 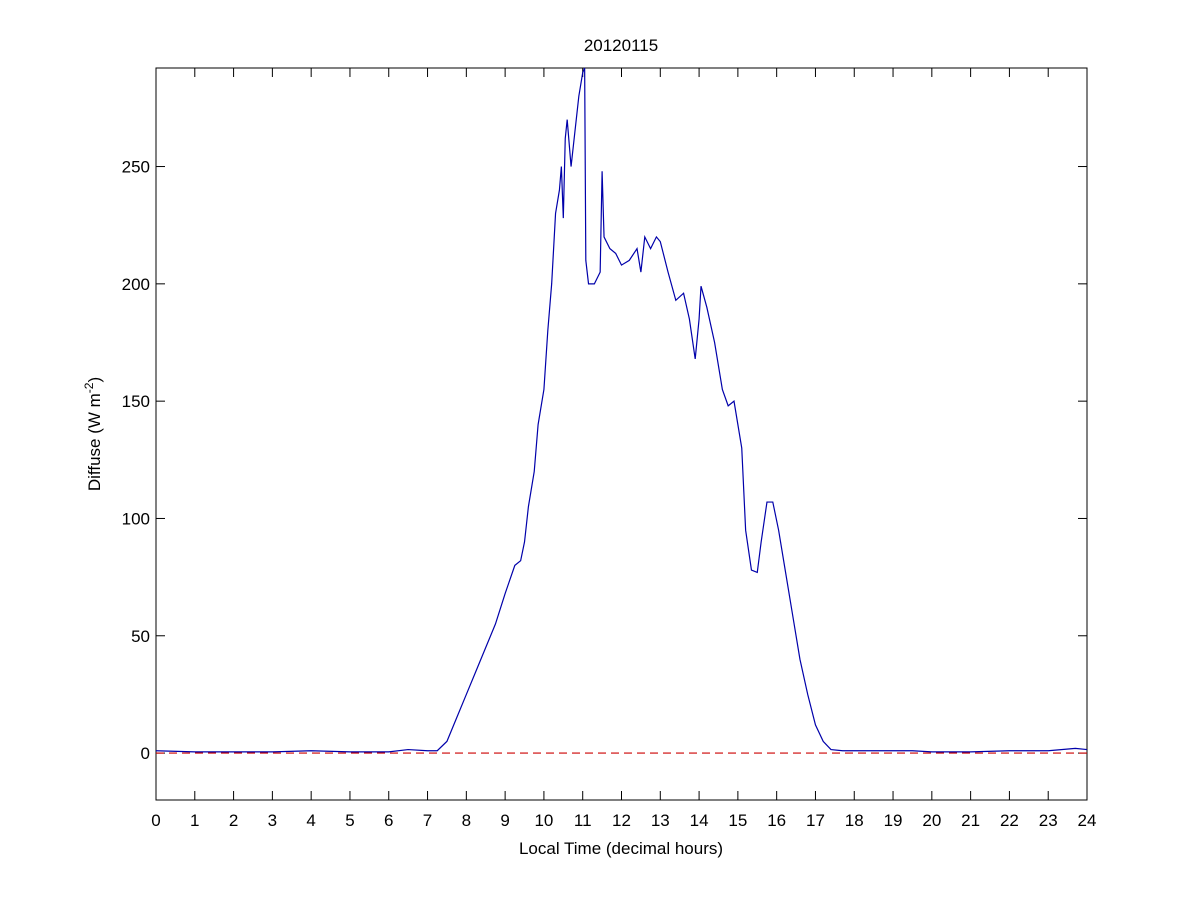 What do you see at coordinates (1009, 820) in the screenshot?
I see `x-tick-label: 22` at bounding box center [1009, 820].